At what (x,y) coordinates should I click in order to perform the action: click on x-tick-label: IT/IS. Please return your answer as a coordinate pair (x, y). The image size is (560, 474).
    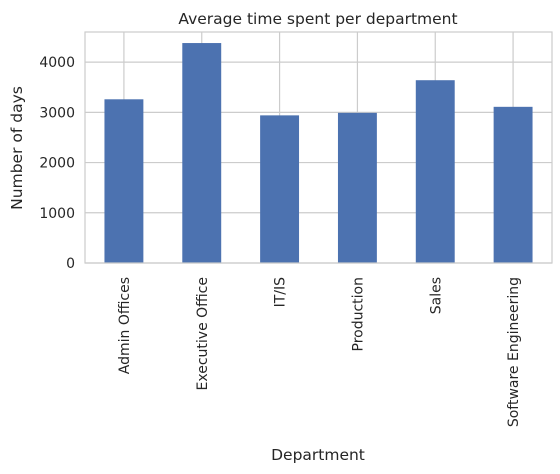
    Looking at the image, I should click on (281, 292).